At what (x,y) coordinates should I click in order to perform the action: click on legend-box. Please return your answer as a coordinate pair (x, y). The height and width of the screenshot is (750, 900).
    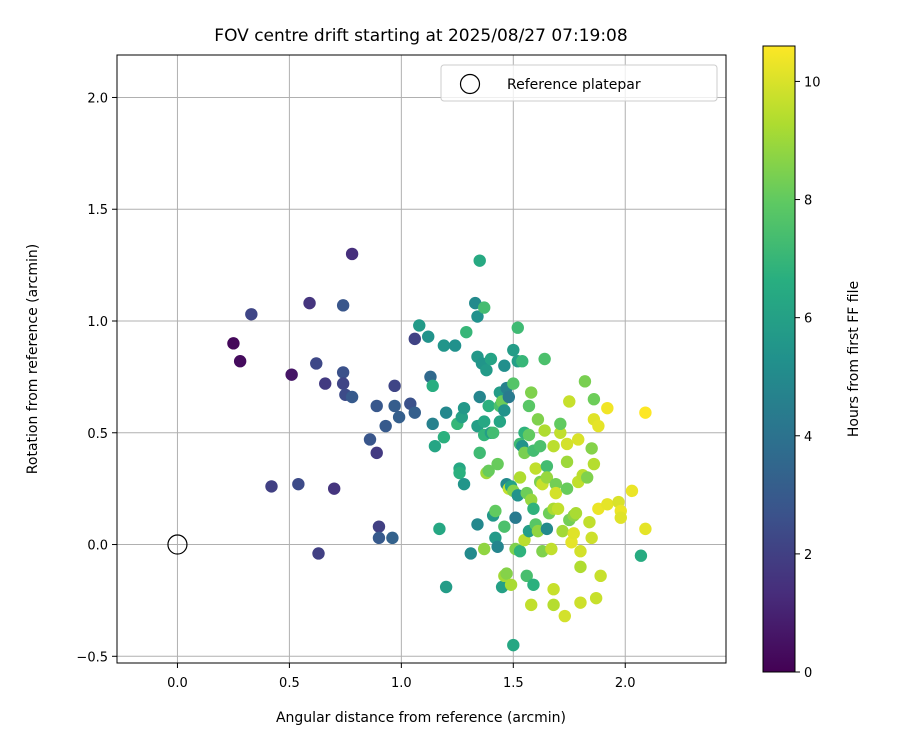
    Looking at the image, I should click on (579, 83).